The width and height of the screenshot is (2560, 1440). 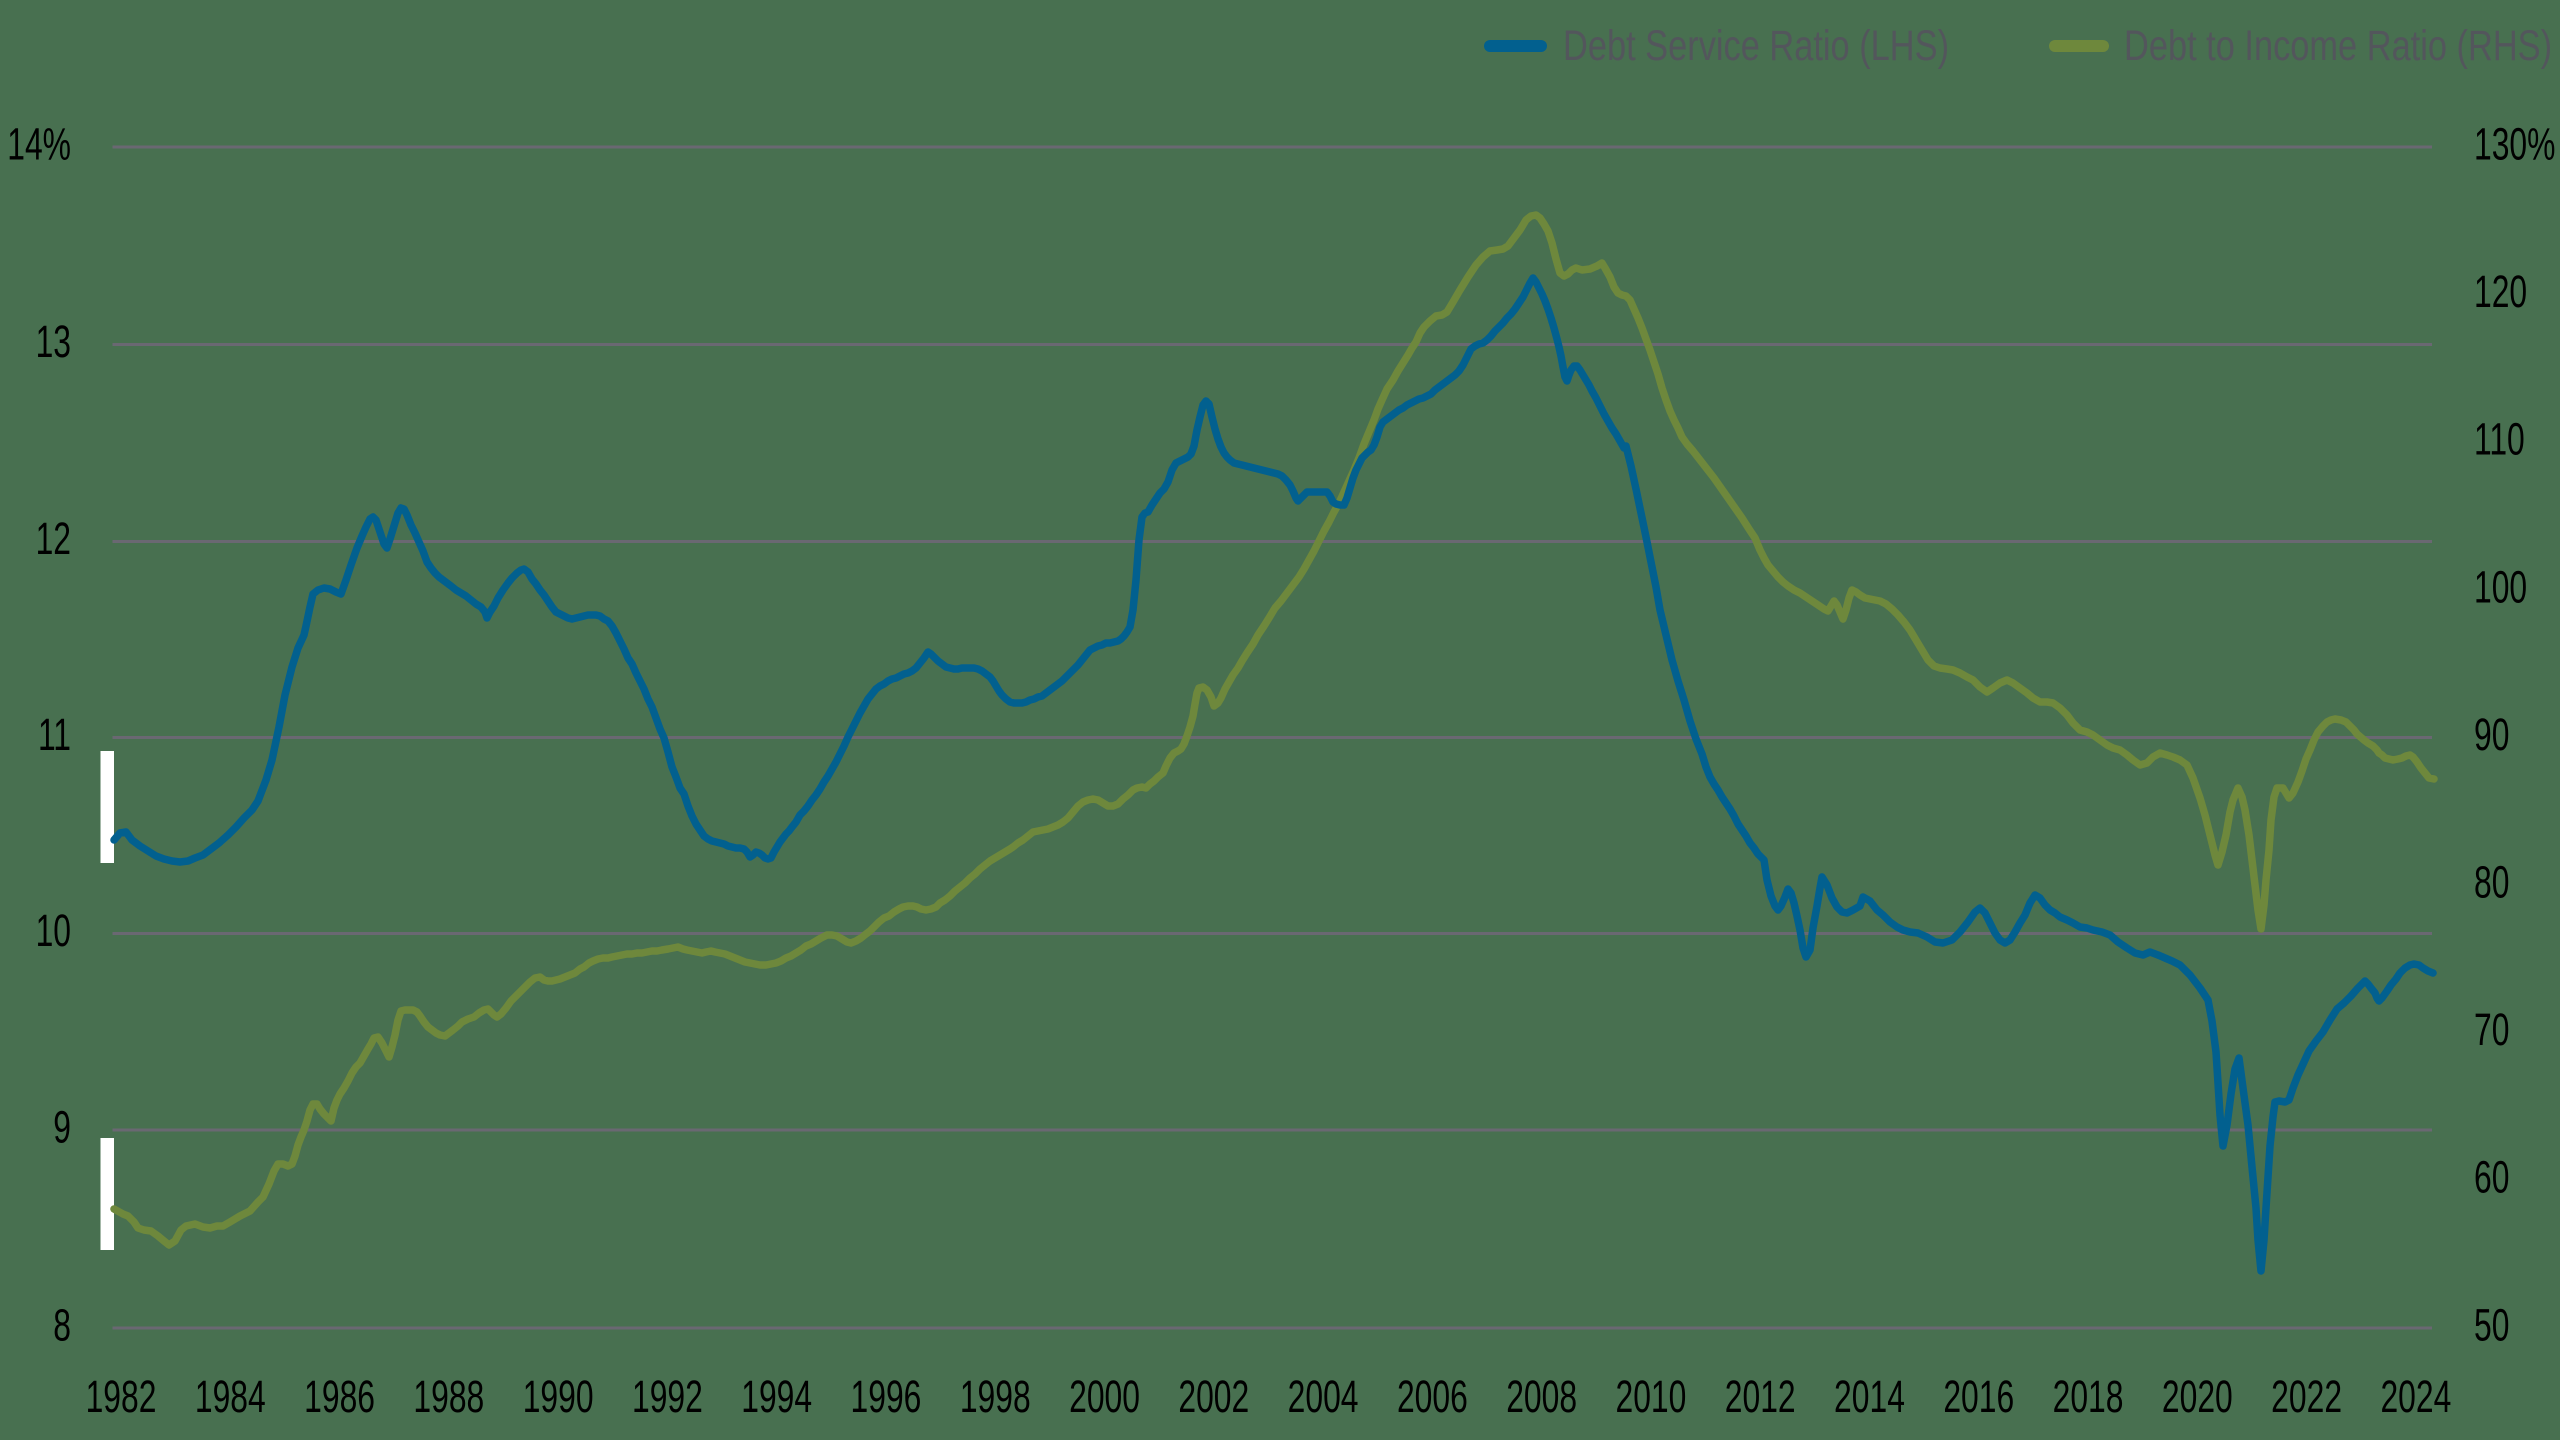 What do you see at coordinates (2500, 587) in the screenshot?
I see `svg-text: 100` at bounding box center [2500, 587].